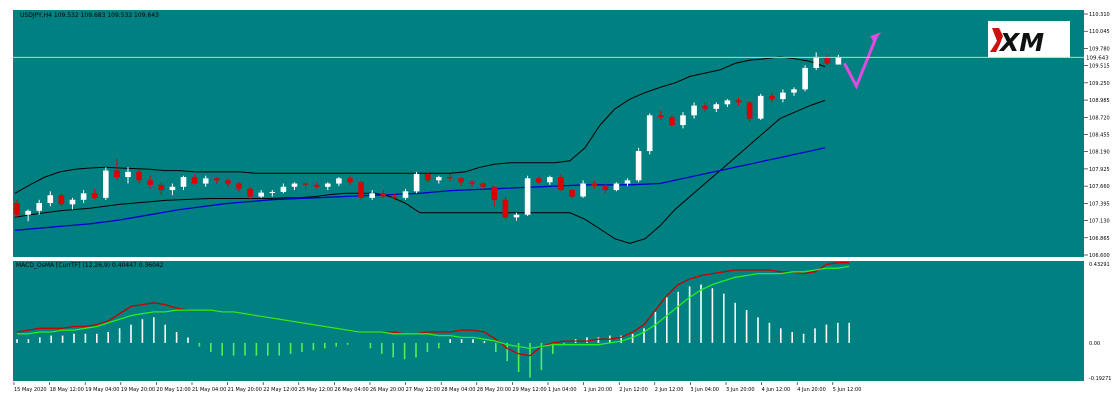 This screenshot has width=1116, height=404. I want to click on x-tick-label: 27 May 12:00, so click(423, 390).